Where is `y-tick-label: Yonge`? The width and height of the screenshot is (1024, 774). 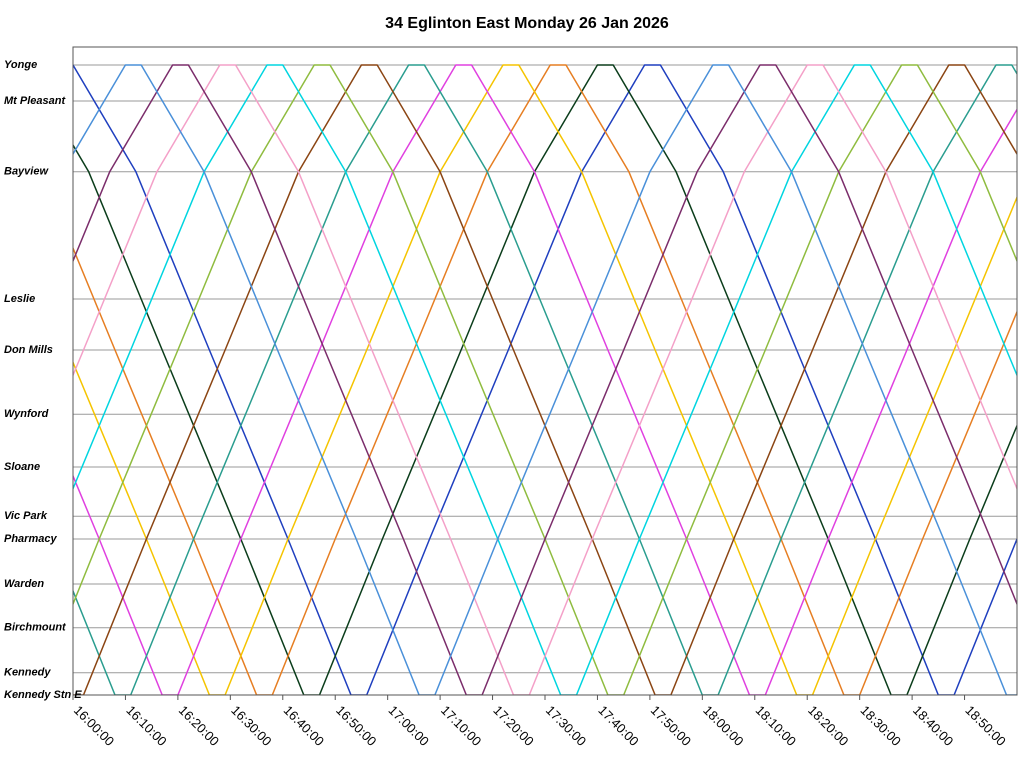 y-tick-label: Yonge is located at coordinates (20, 65).